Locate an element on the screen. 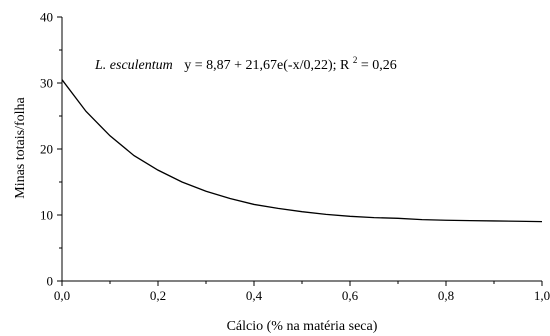  x-tick-label: 1,0 is located at coordinates (542, 295).